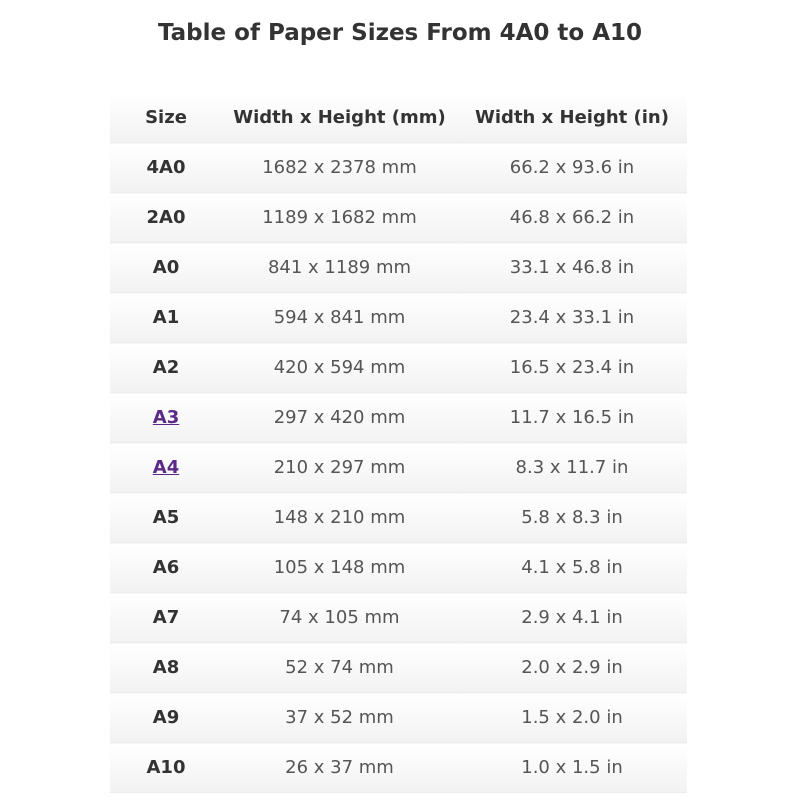 The height and width of the screenshot is (800, 800). Describe the element at coordinates (166, 717) in the screenshot. I see `cell-size: A9` at that location.